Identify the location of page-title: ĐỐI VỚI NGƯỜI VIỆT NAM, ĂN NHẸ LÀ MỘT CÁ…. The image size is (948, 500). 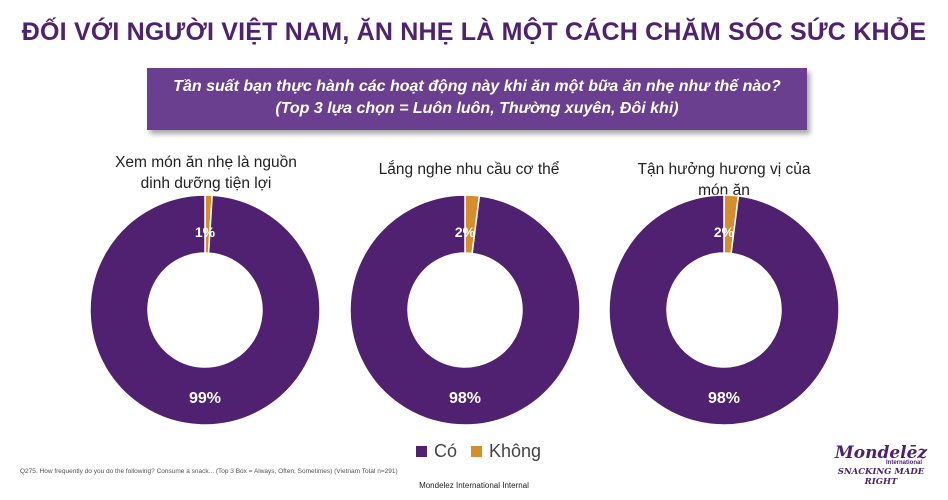
(474, 32).